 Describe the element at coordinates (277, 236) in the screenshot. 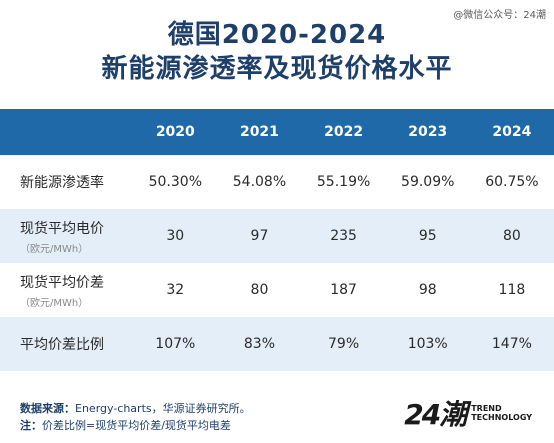

I see `table-row: 现货平均电价 （欧元/MWh） 30 97 235 95 80` at that location.